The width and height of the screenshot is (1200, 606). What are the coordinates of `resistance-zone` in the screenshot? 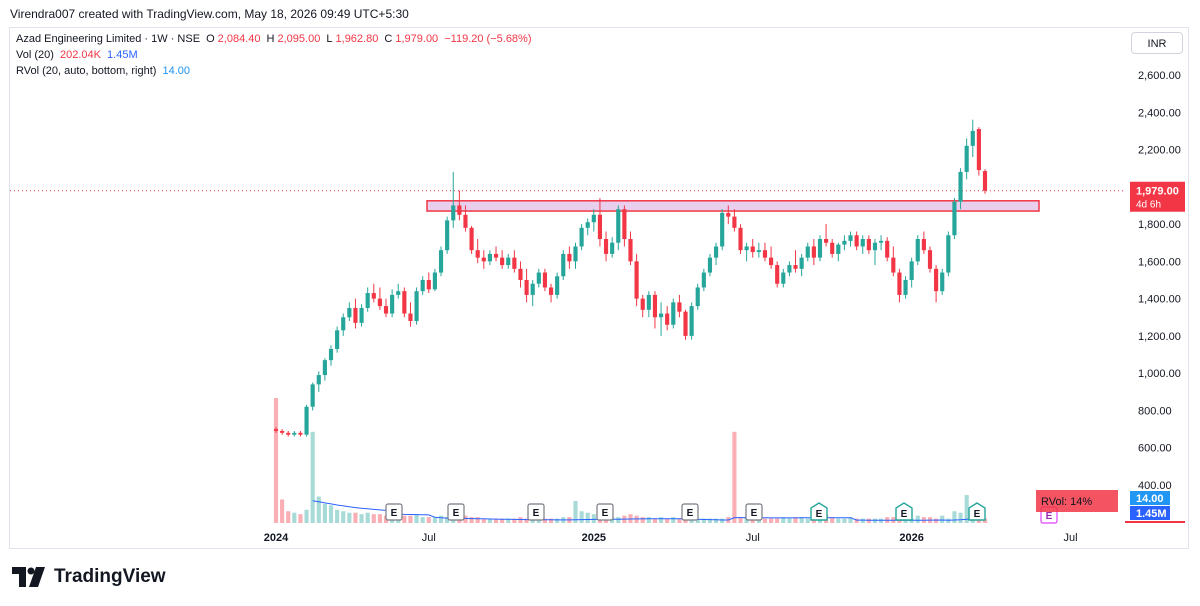 It's located at (733, 206).